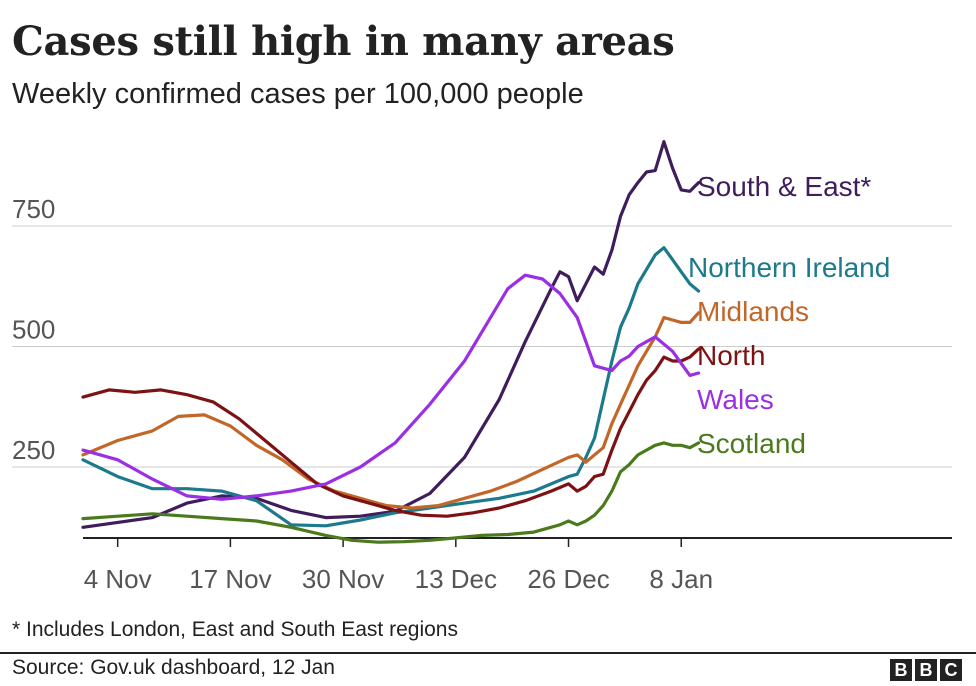 The width and height of the screenshot is (976, 686). Describe the element at coordinates (488, 653) in the screenshot. I see `footer-divider` at that location.